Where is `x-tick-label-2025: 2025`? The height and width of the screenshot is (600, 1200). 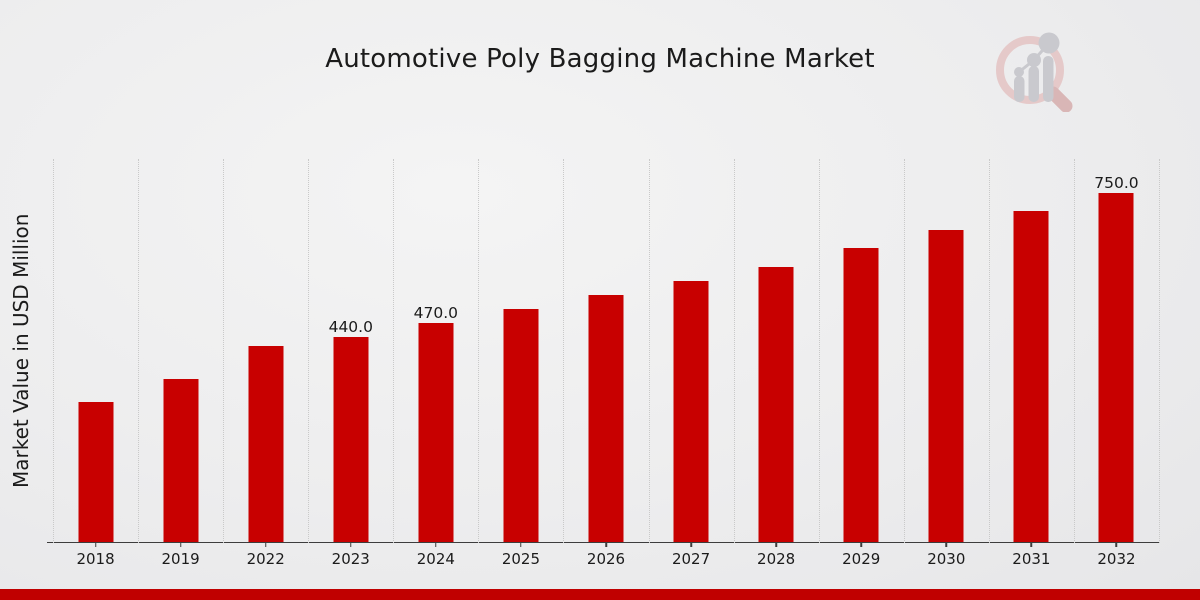 x-tick-label-2025: 2025 is located at coordinates (521, 559).